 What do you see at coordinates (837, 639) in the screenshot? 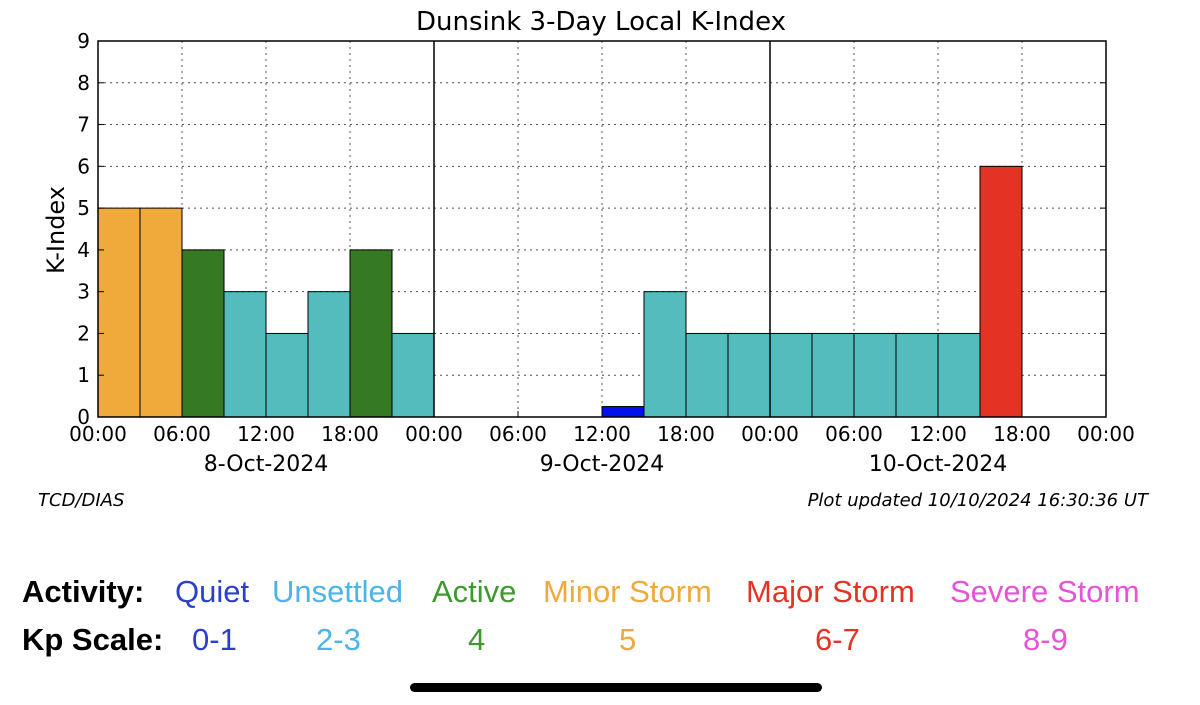
I see `kp-major-storm: 6-7` at bounding box center [837, 639].